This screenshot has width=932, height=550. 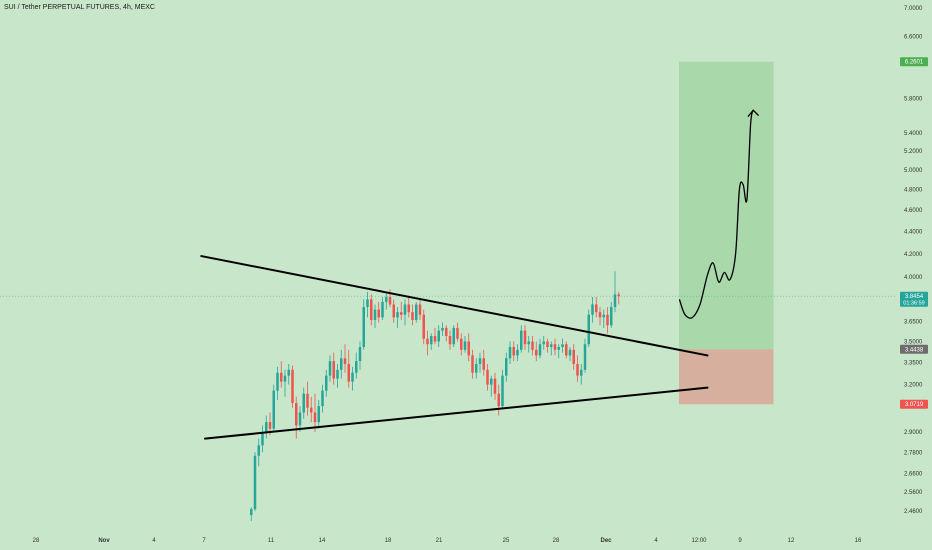 What do you see at coordinates (913, 99) in the screenshot?
I see `y-tick-label: 5.8000` at bounding box center [913, 99].